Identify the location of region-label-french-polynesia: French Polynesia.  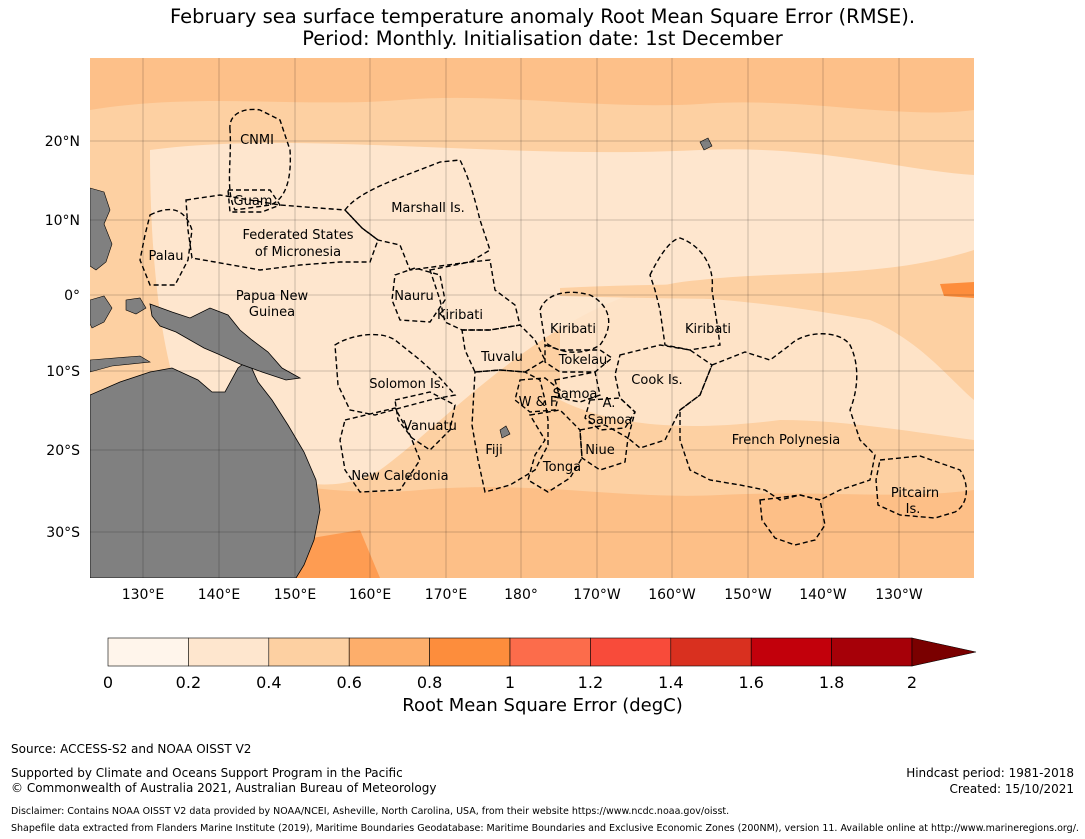
(786, 440).